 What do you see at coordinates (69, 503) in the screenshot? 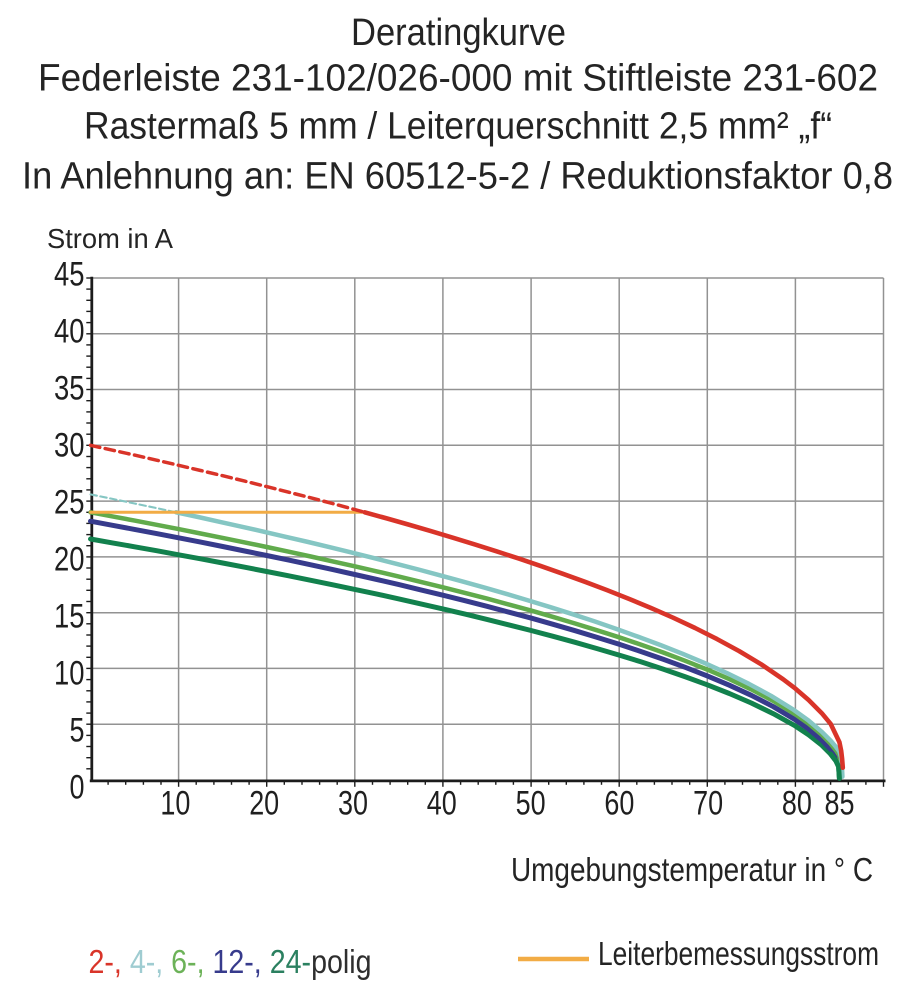
I see `svg-text: 25` at bounding box center [69, 503].